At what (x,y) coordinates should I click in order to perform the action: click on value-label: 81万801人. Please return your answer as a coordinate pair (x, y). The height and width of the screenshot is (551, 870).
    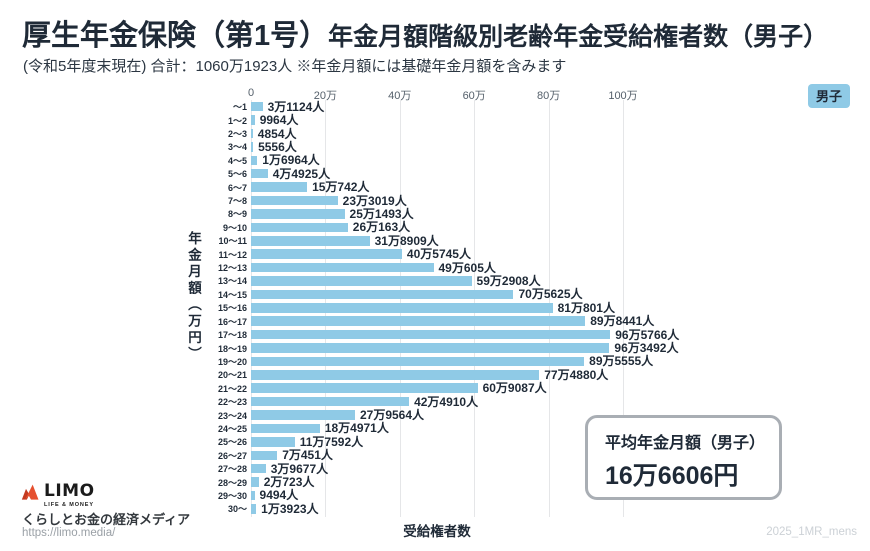
    Looking at the image, I should click on (586, 307).